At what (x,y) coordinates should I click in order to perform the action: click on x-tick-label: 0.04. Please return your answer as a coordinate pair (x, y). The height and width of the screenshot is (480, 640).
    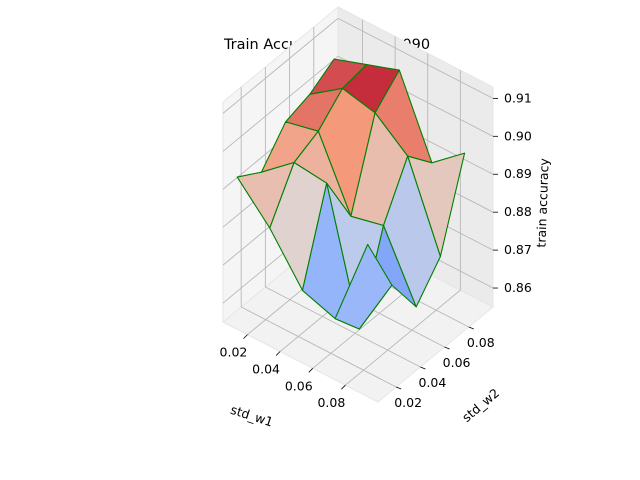
    Looking at the image, I should click on (266, 368).